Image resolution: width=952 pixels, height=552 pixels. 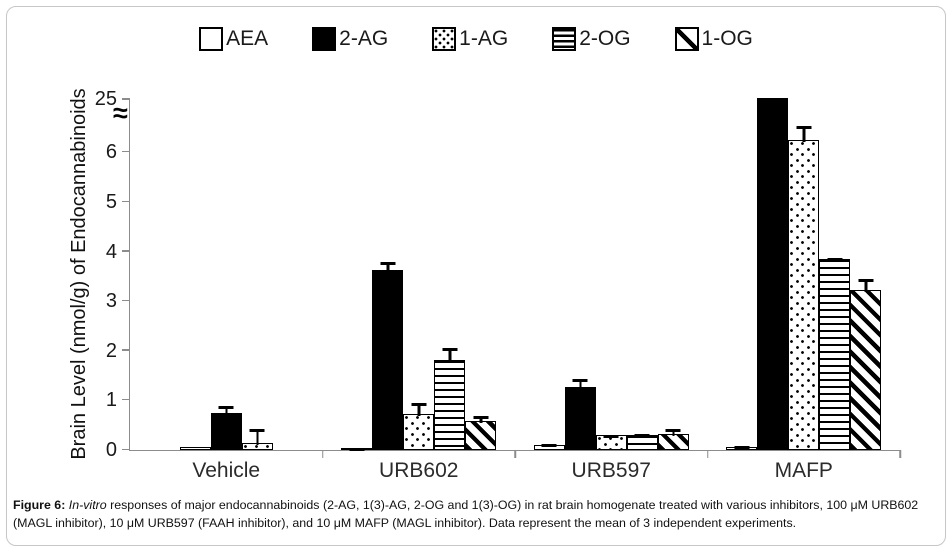 What do you see at coordinates (195, 448) in the screenshot?
I see `bar-AEA-vehicle` at bounding box center [195, 448].